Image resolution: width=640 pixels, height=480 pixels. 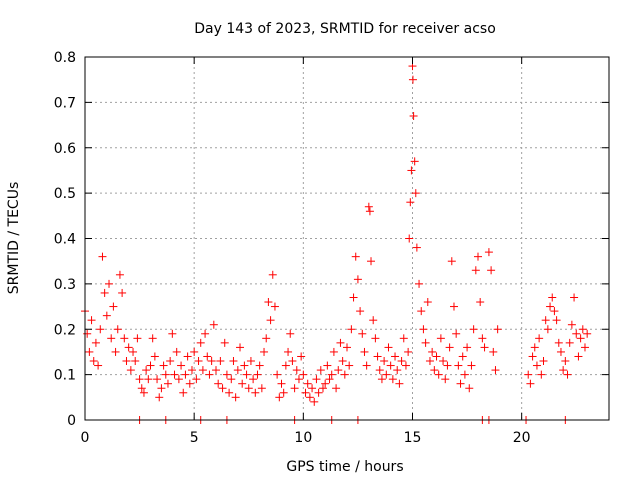 What do you see at coordinates (344, 467) in the screenshot?
I see `x-axis-title: GPS time / hours` at bounding box center [344, 467].